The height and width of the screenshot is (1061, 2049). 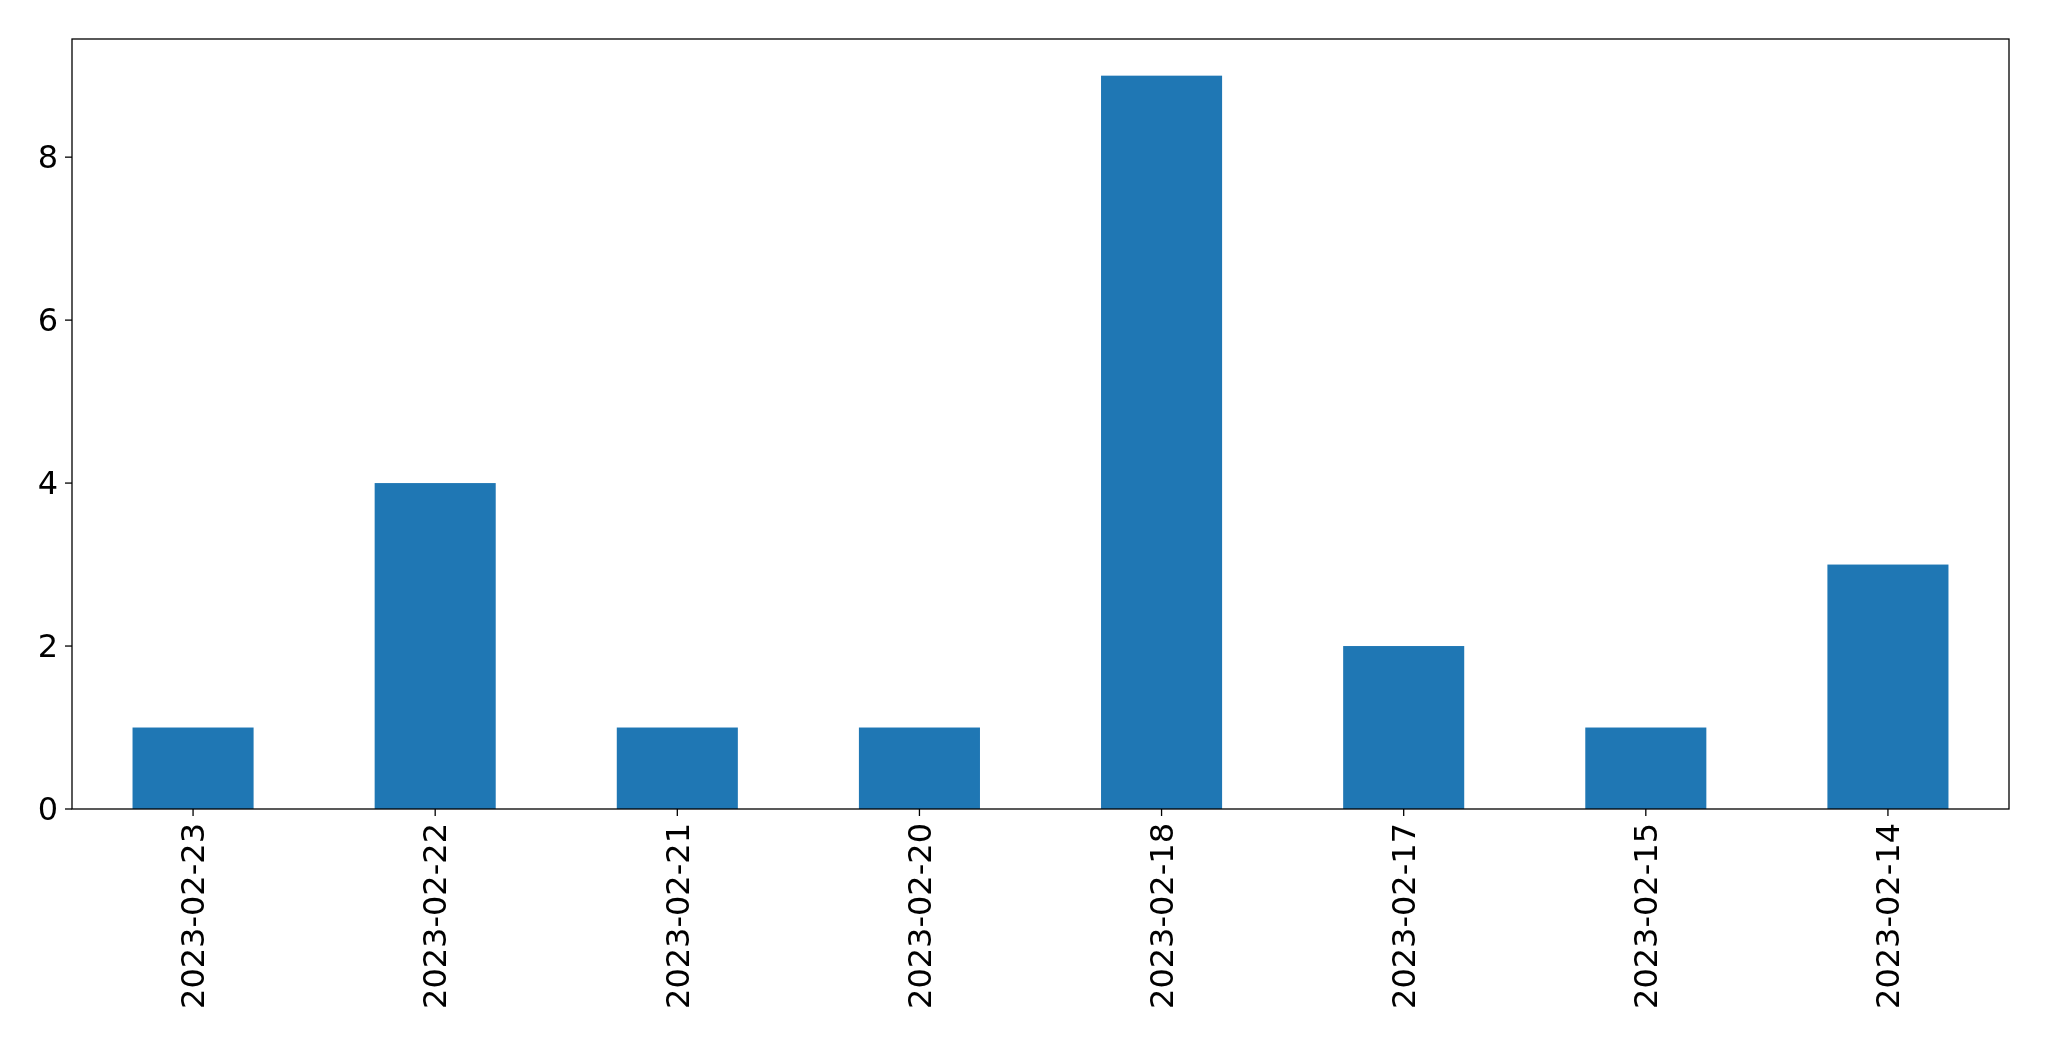 What do you see at coordinates (677, 916) in the screenshot?
I see `x-tick-label: 2023-02-21` at bounding box center [677, 916].